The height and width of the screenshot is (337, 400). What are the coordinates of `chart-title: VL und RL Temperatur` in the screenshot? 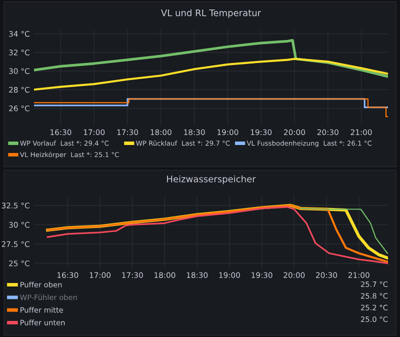 It's located at (211, 13).